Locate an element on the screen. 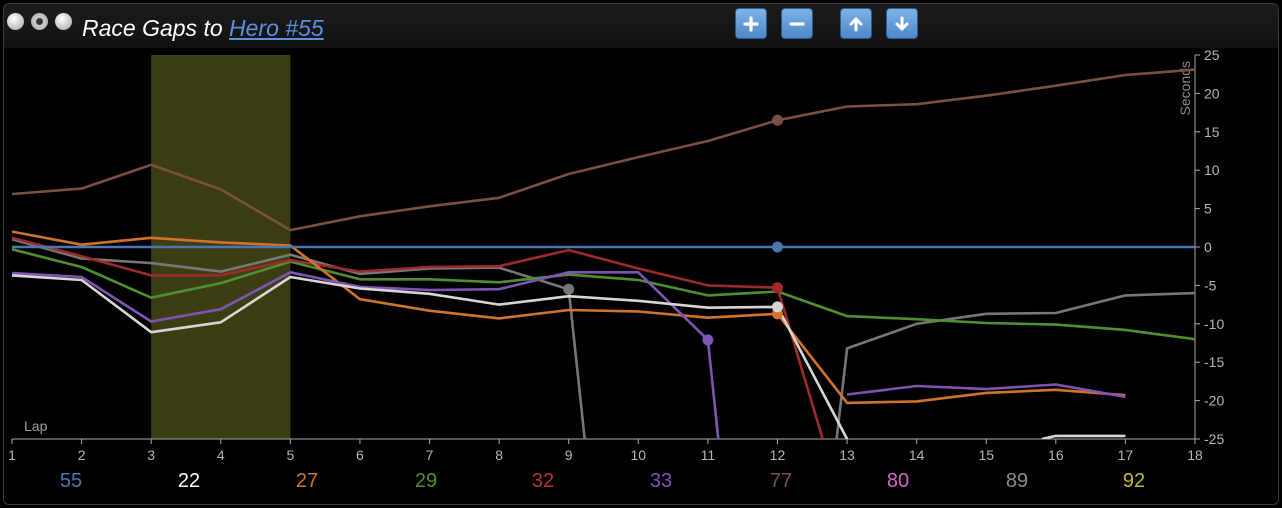 This screenshot has width=1282, height=508. legend-item-27: 27 is located at coordinates (307, 481).